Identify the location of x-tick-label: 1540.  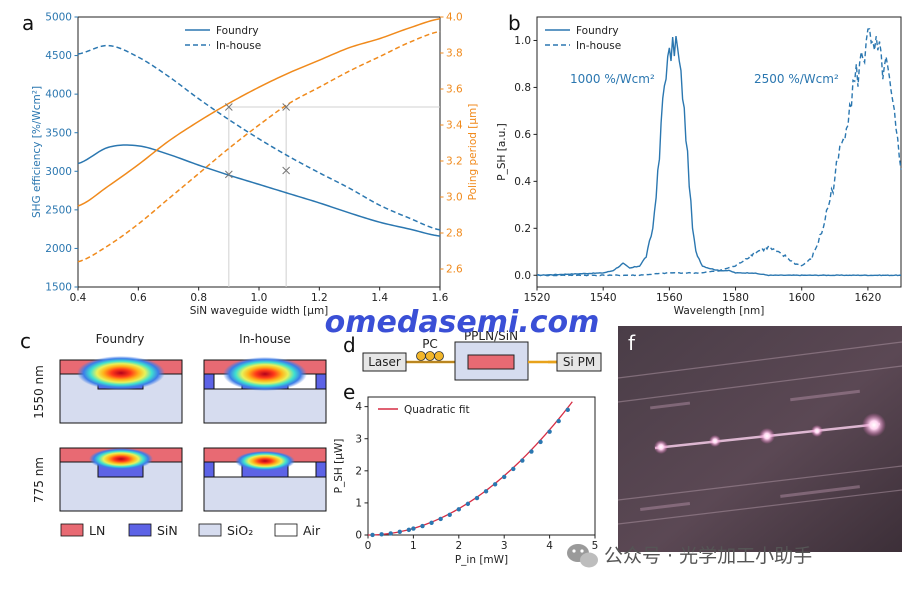
(603, 298).